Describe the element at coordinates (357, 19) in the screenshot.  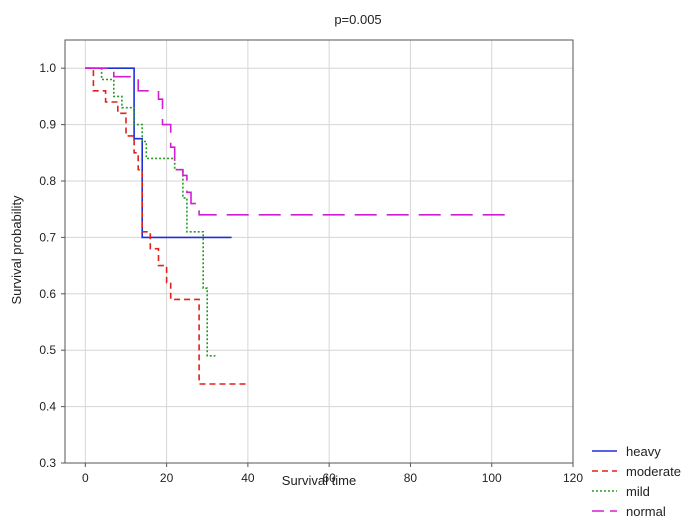
I see `chart-title: p=0.005` at that location.